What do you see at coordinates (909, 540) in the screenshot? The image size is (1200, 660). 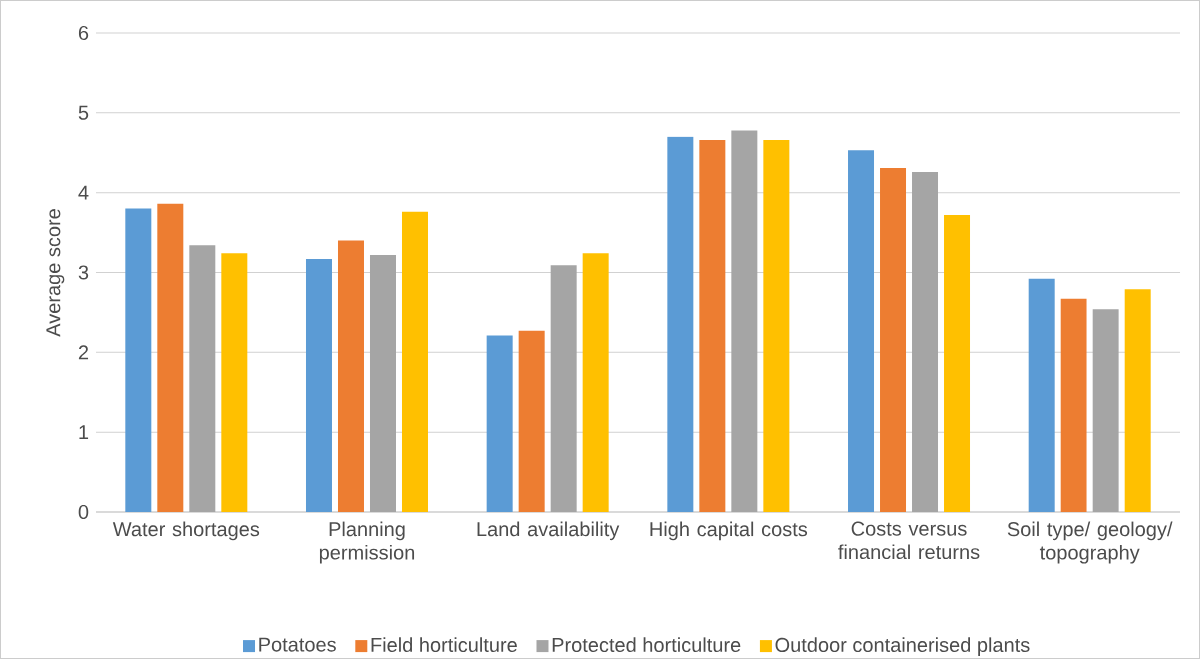 I see `x-tick-label: Costs versus financial returns` at bounding box center [909, 540].